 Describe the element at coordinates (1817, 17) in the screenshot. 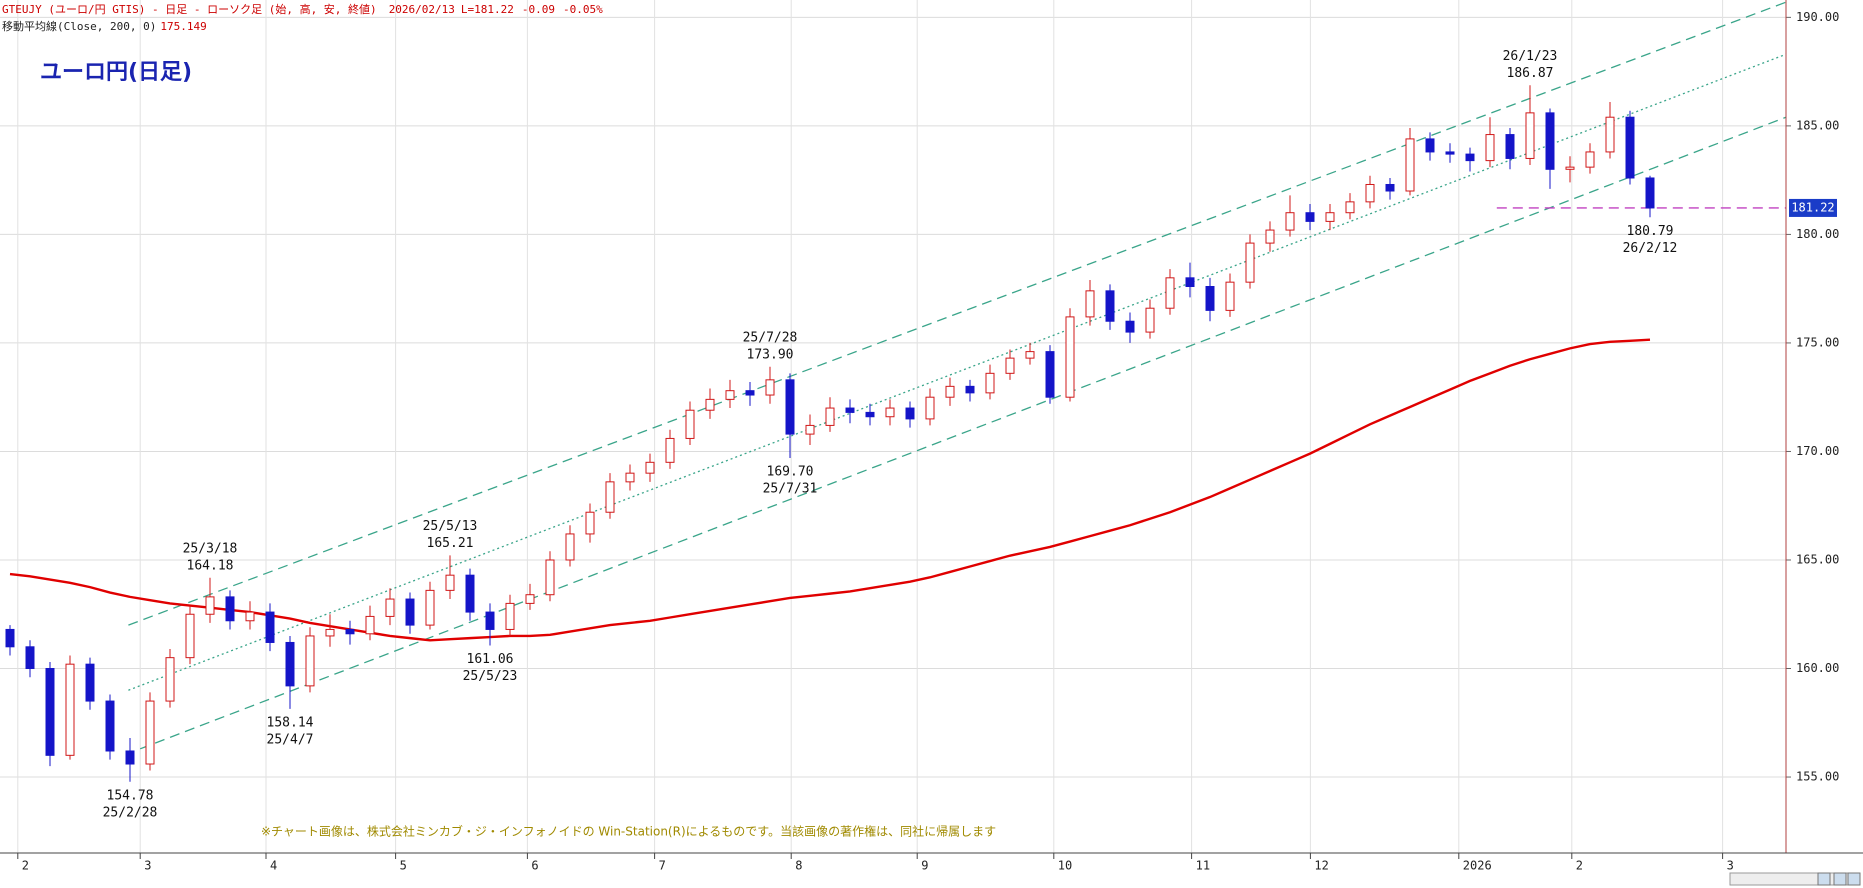

I see `y-tick-label: 190.00` at that location.